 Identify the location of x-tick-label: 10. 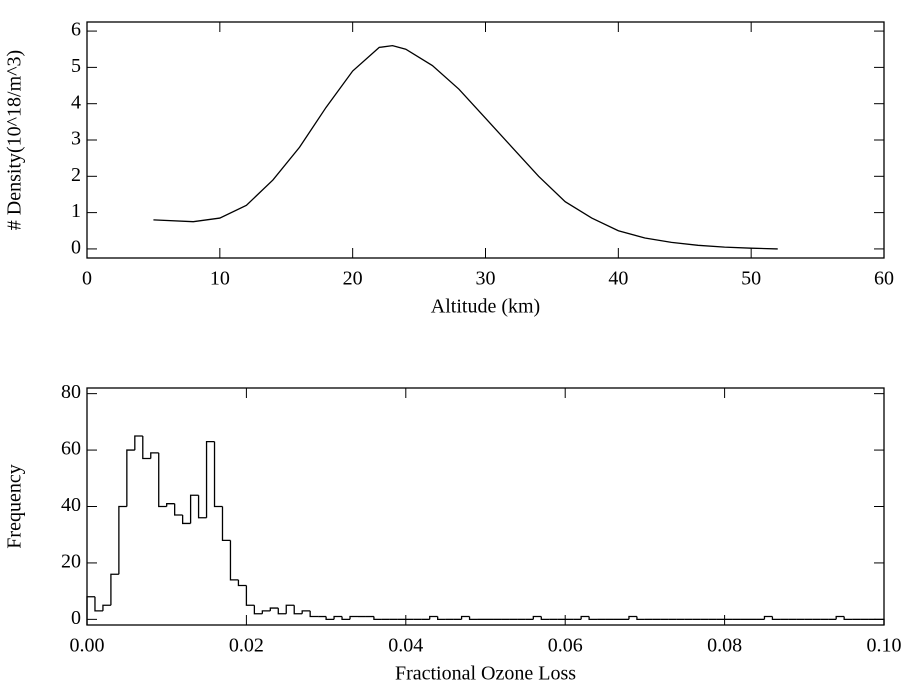
(220, 279).